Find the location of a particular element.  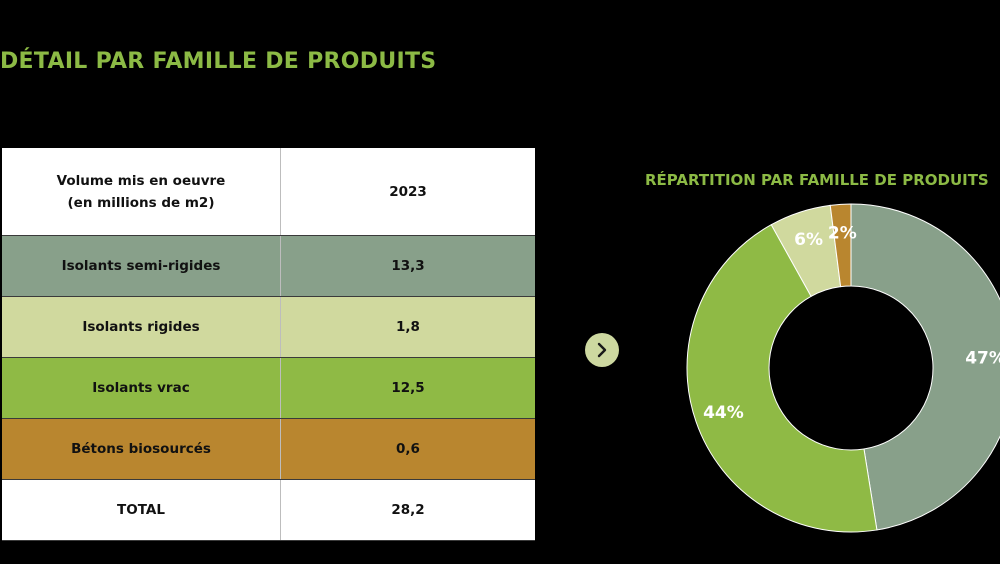

table-row: Isolants rigides 1,8 is located at coordinates (268, 327).